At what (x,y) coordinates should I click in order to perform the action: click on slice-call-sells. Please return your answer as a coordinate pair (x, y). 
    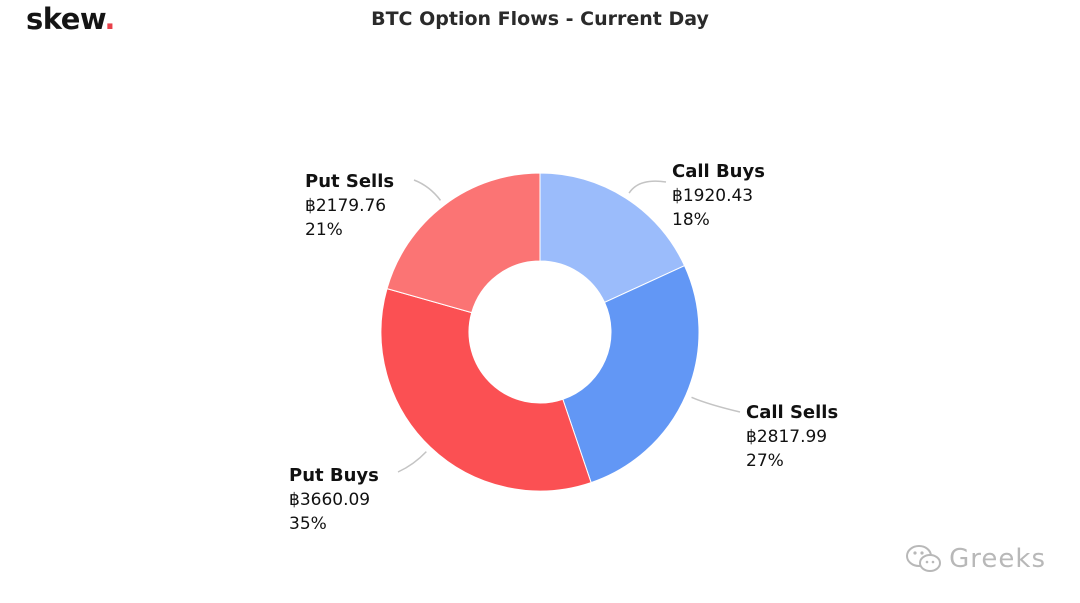
    Looking at the image, I should click on (631, 374).